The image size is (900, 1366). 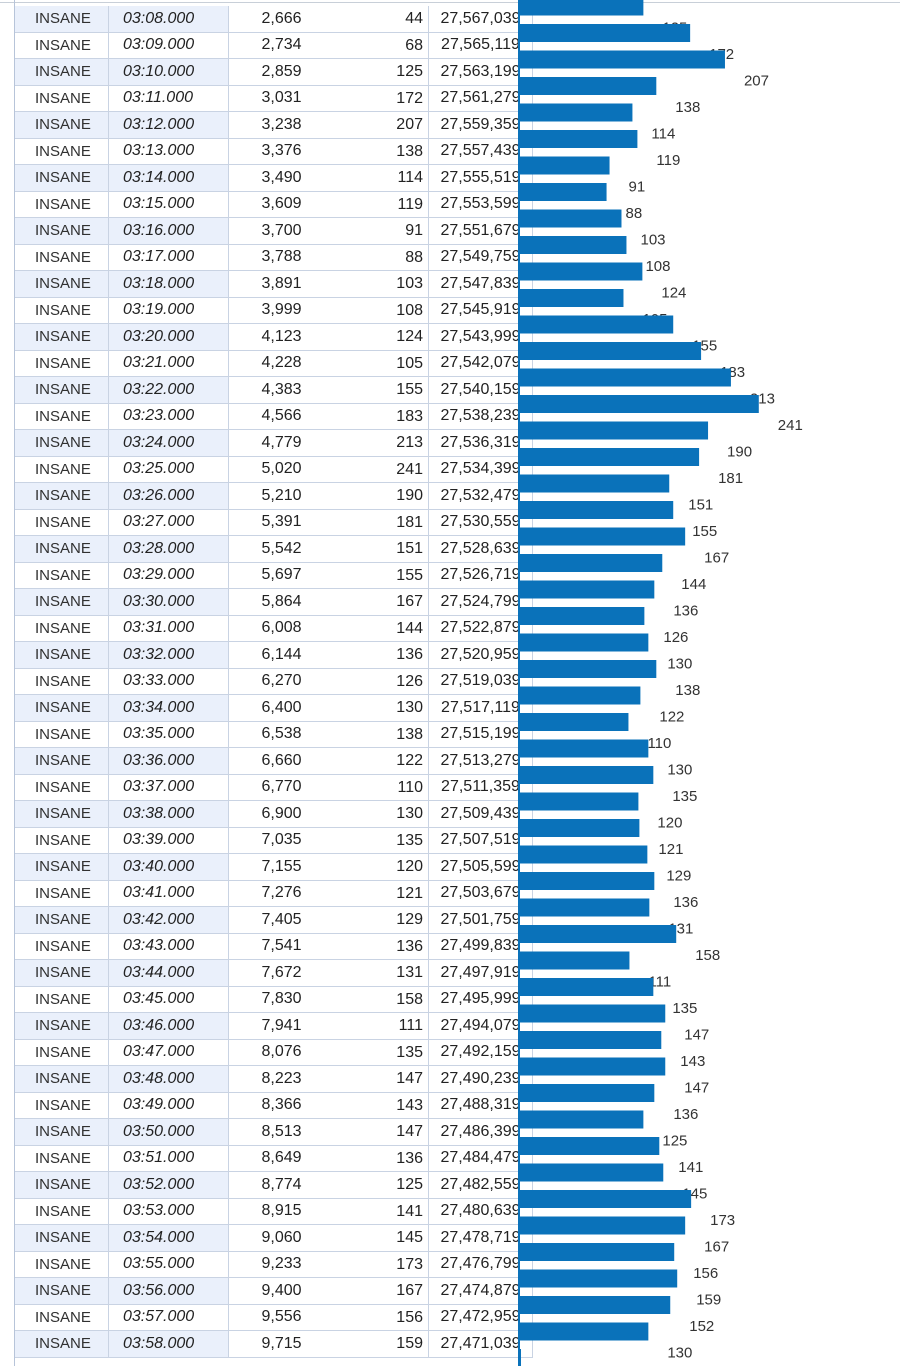 I want to click on cell-time: 03:20.000, so click(x=169, y=337).